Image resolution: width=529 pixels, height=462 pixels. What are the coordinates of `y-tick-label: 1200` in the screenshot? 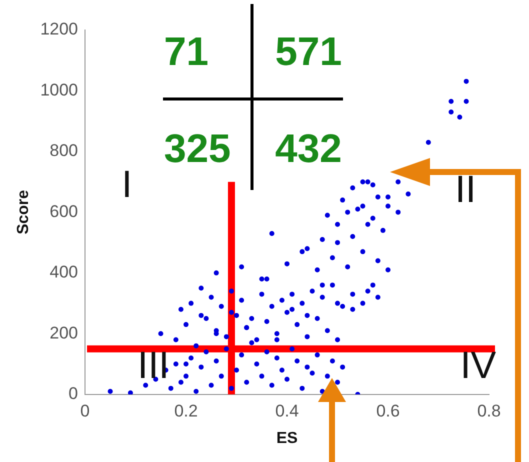 It's located at (59, 29).